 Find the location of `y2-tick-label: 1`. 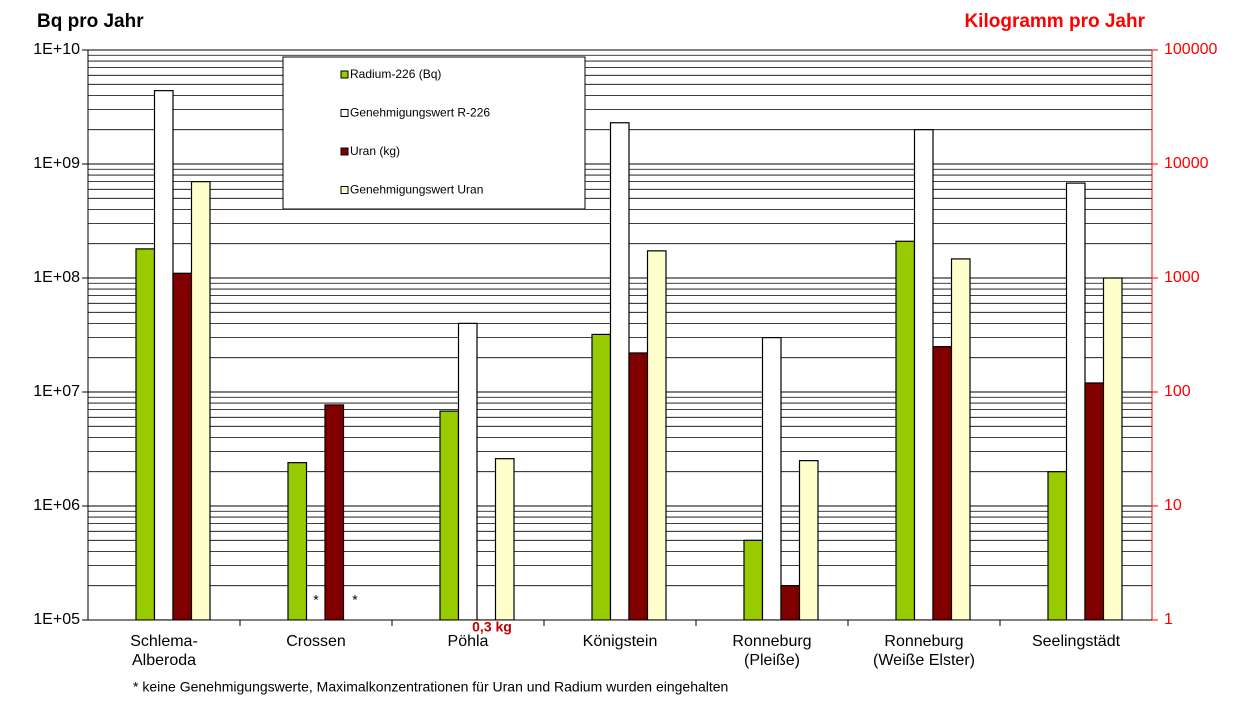

y2-tick-label: 1 is located at coordinates (1168, 619).